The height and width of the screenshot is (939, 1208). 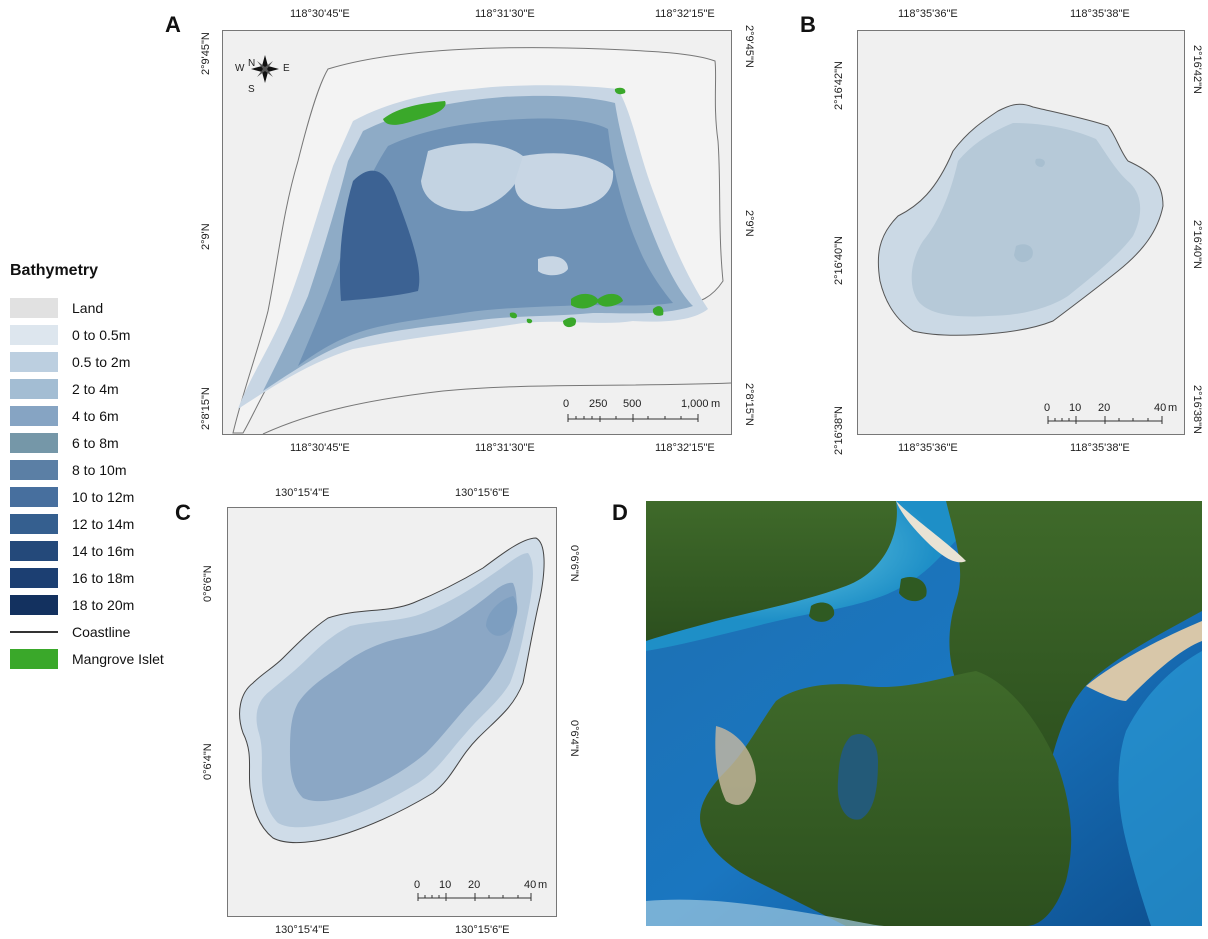 What do you see at coordinates (103, 551) in the screenshot?
I see `legend-label: 14 to 16m` at bounding box center [103, 551].